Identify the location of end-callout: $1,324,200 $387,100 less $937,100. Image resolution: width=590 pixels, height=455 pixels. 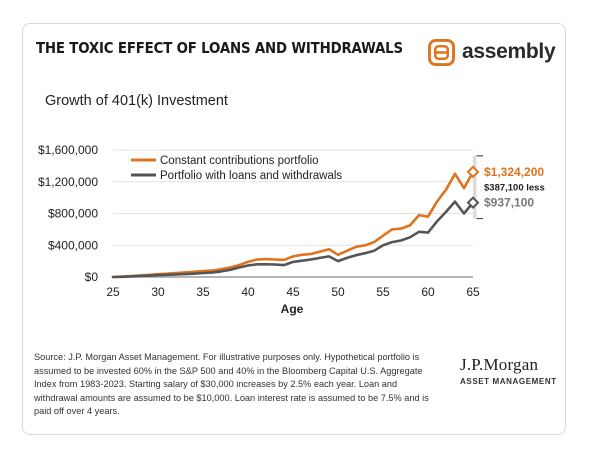
(505, 187).